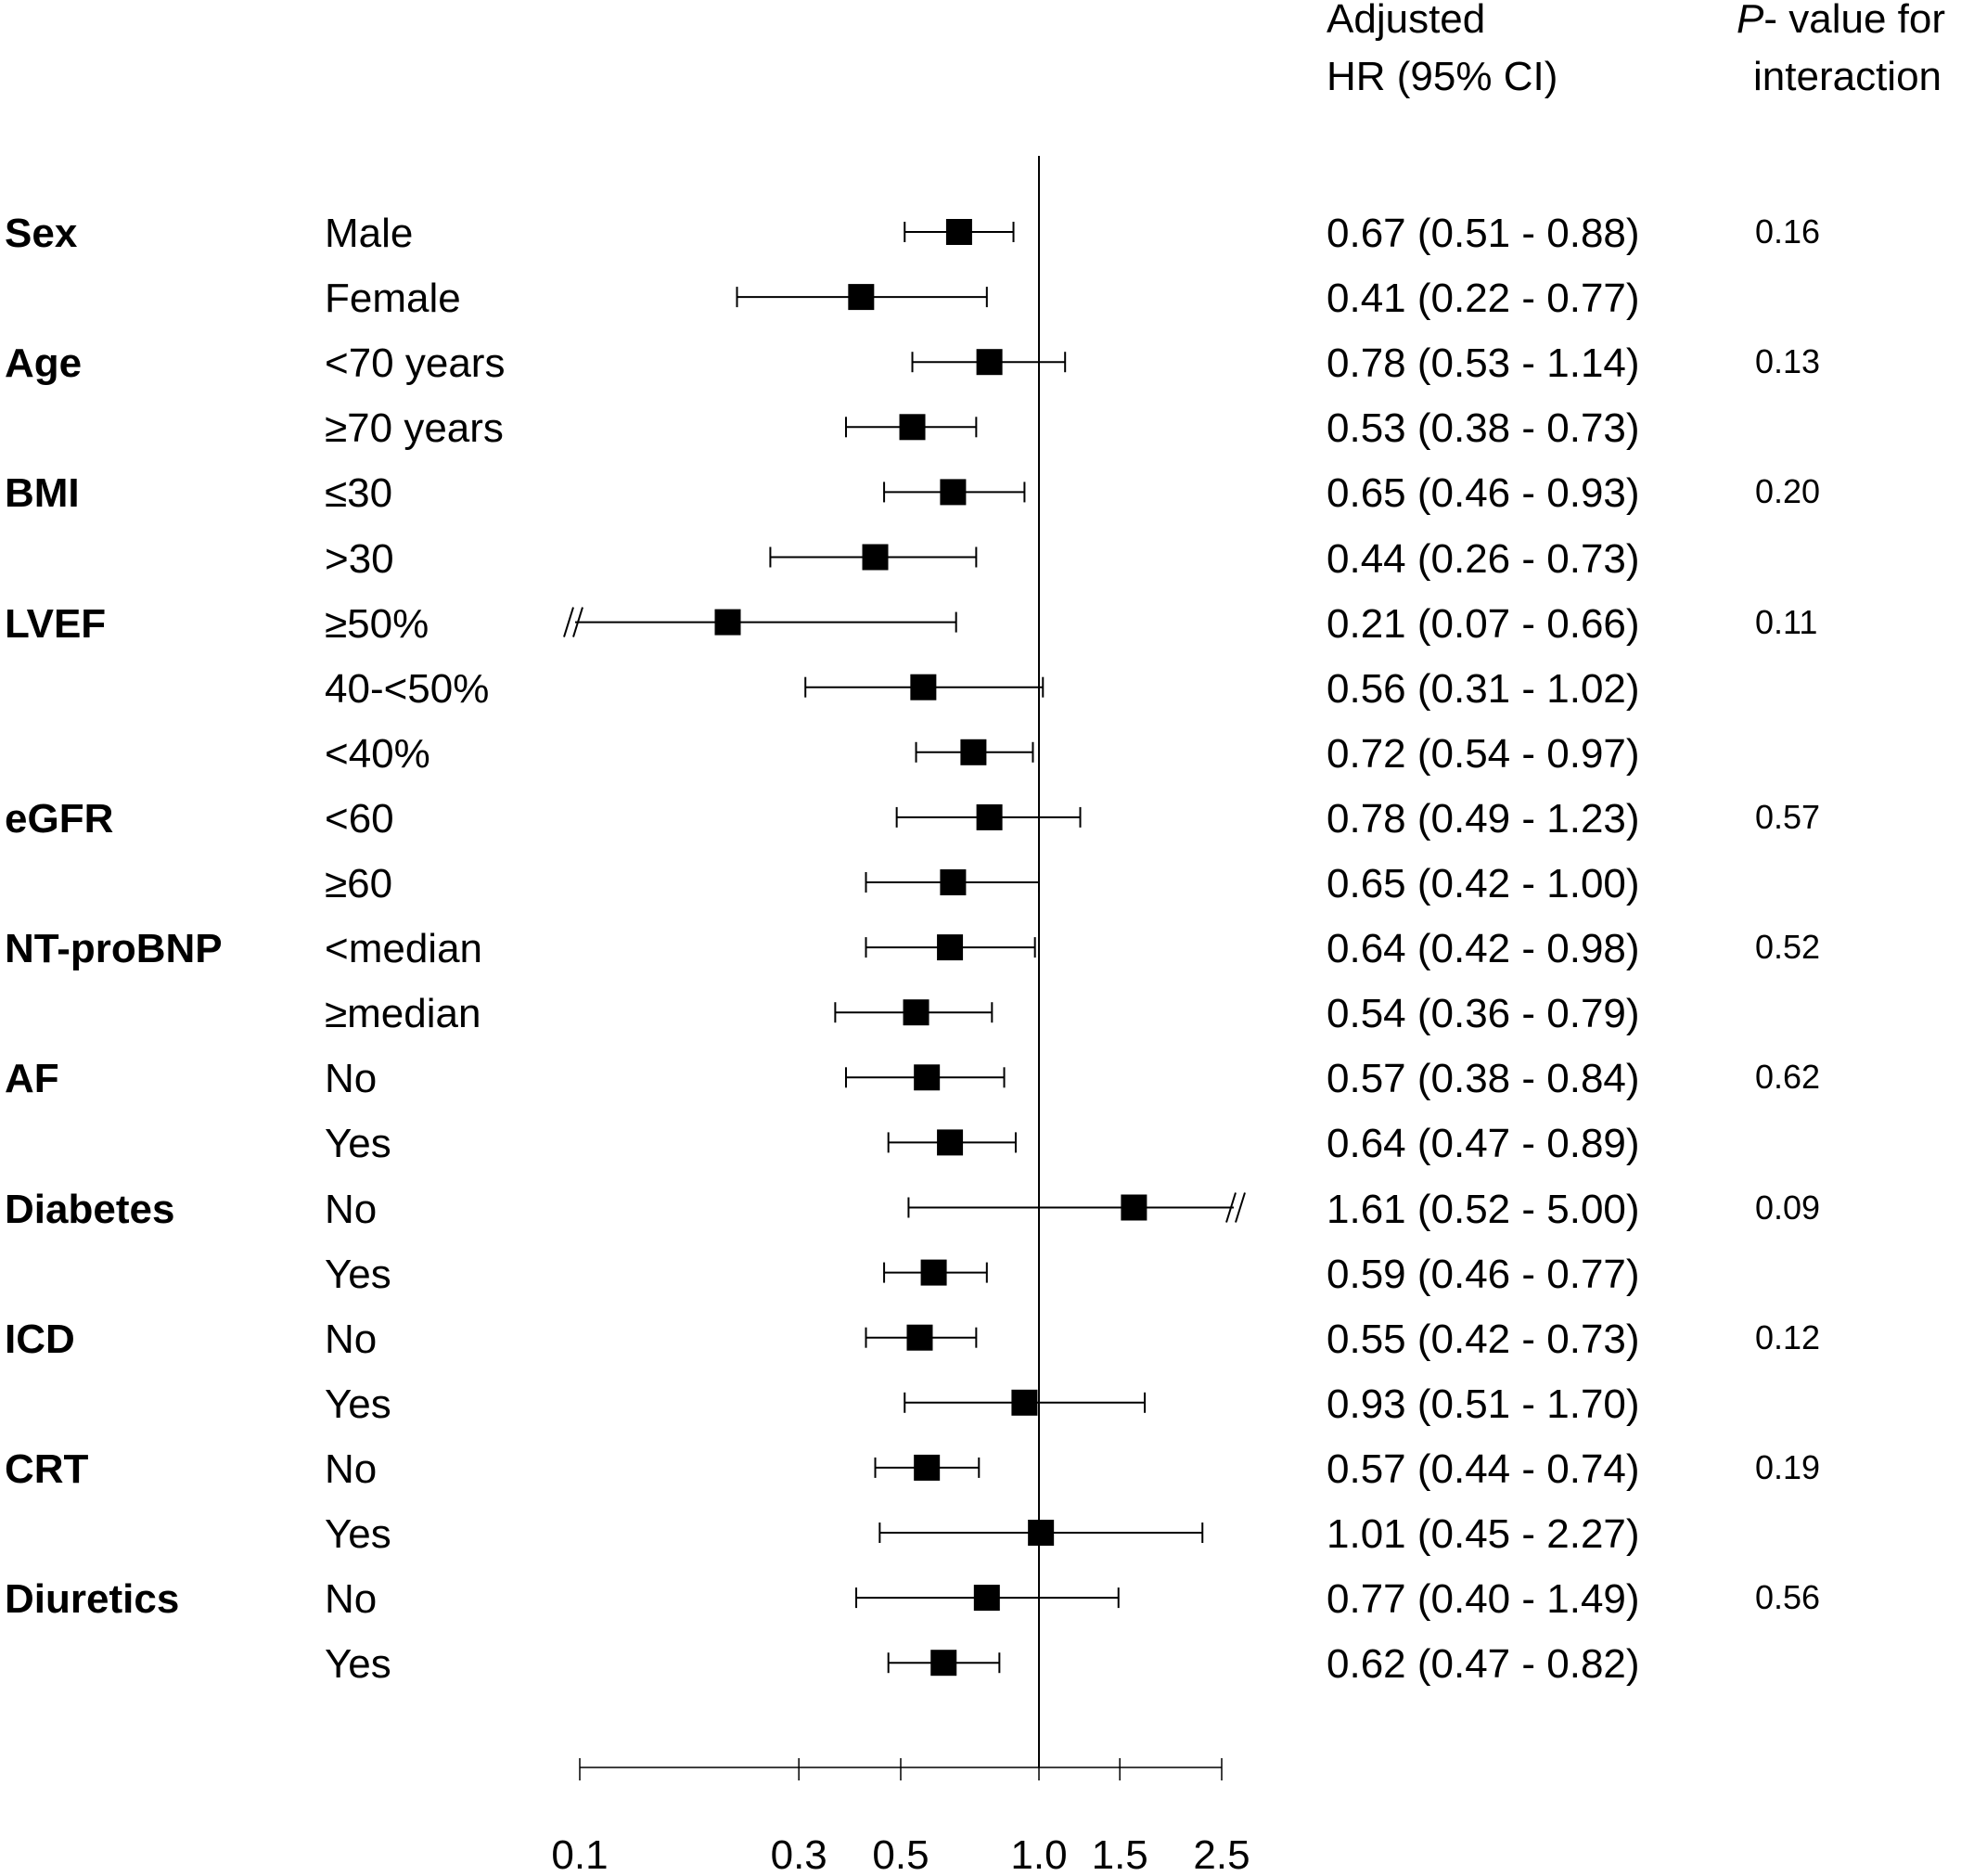 This screenshot has width=1974, height=1876. Describe the element at coordinates (40, 1339) in the screenshot. I see `group-label: ICD` at that location.